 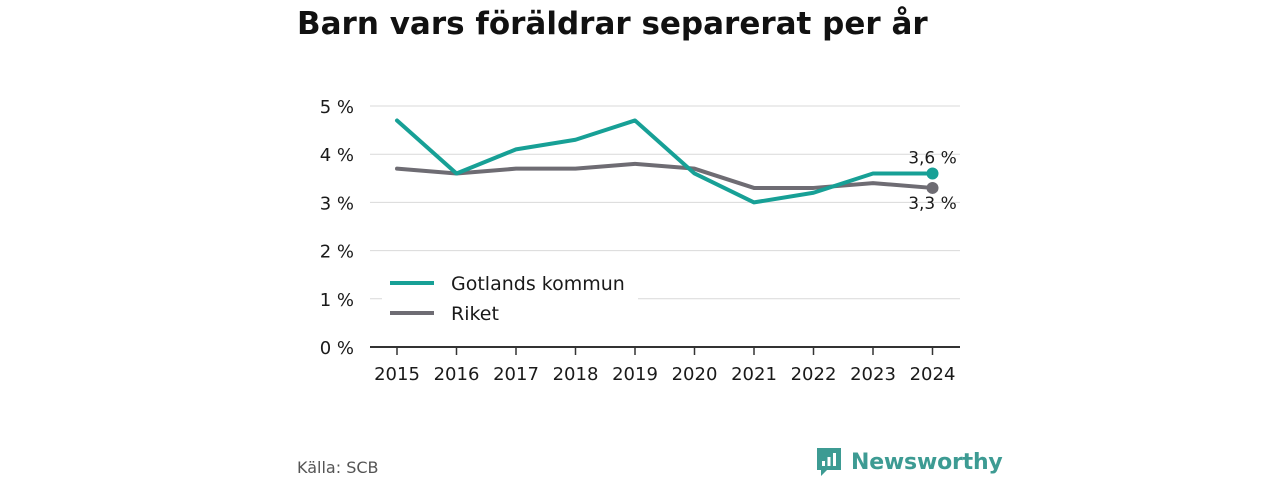 I want to click on y-tick-label: 3 %, so click(x=337, y=203).